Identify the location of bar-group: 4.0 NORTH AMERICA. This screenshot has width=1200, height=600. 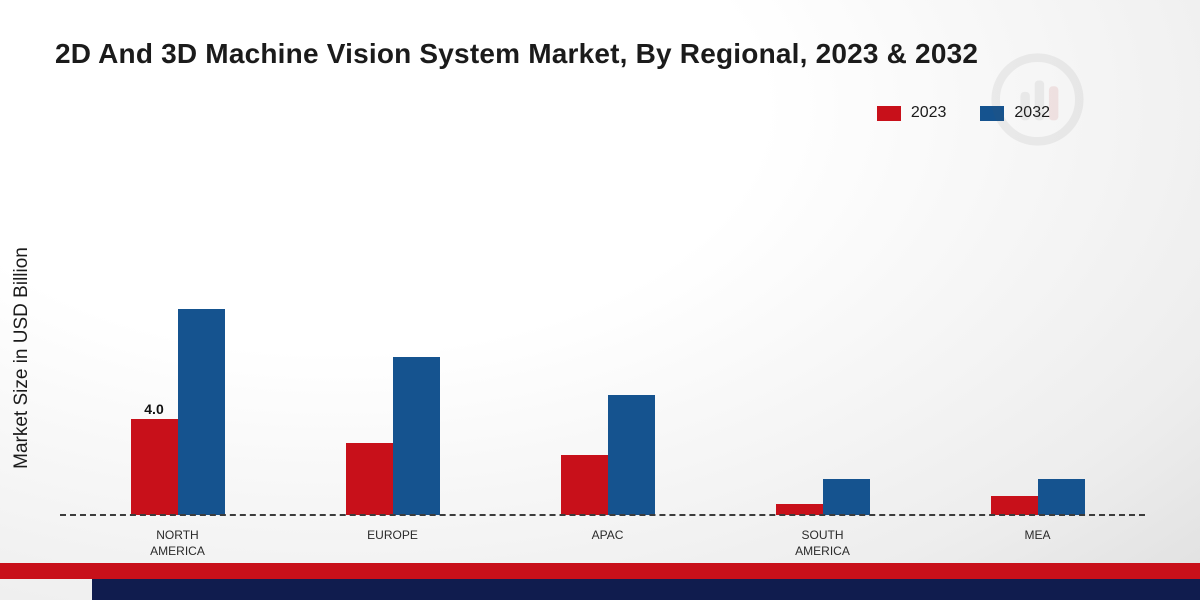
(177, 433).